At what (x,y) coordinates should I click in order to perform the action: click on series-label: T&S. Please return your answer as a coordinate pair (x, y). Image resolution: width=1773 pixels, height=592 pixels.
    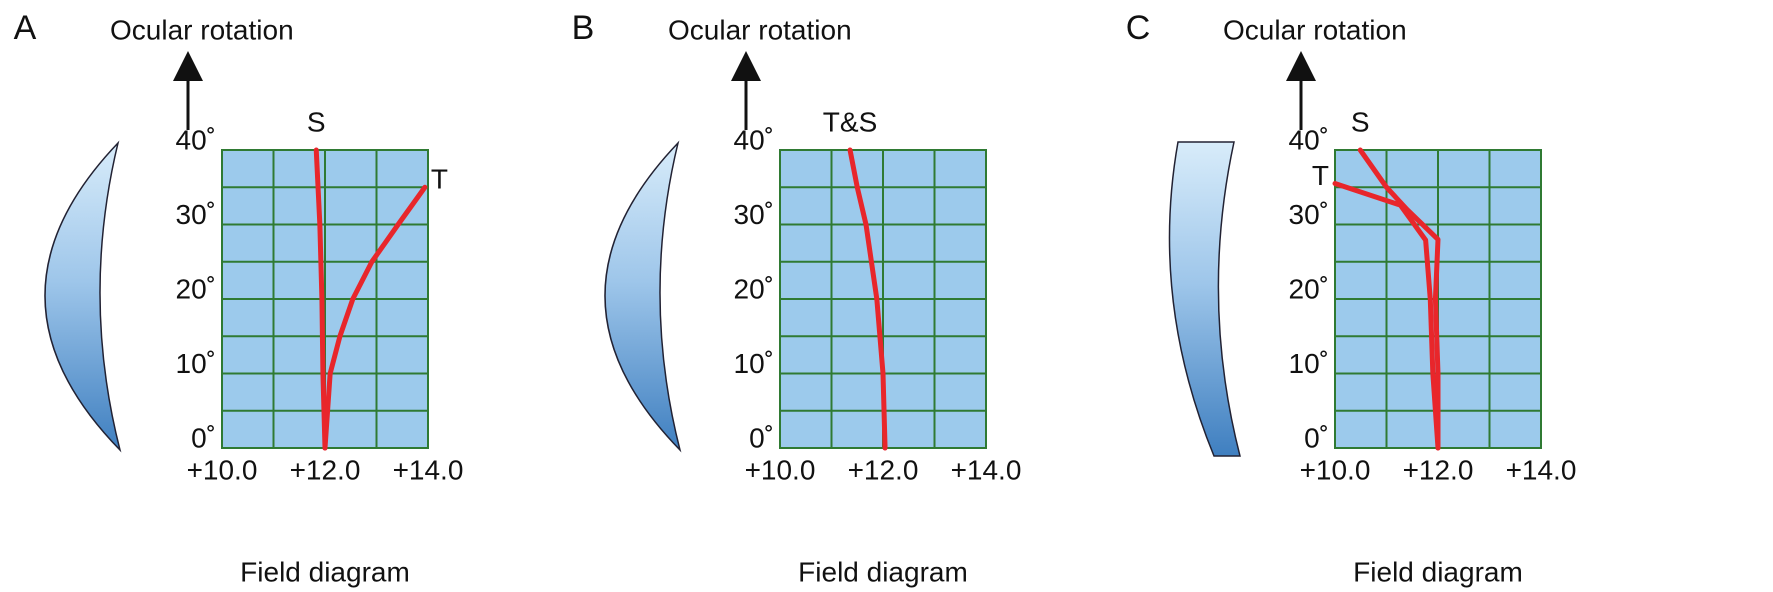
    Looking at the image, I should click on (850, 121).